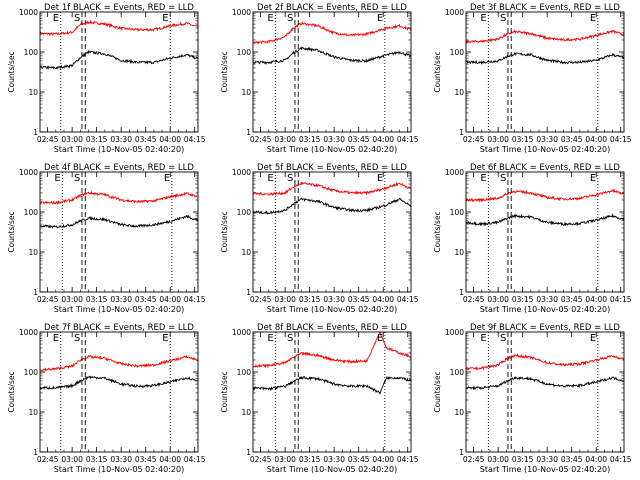  Describe the element at coordinates (332, 168) in the screenshot. I see `panel-title: Det 5f BLACK = Events, RED = LLD` at that location.